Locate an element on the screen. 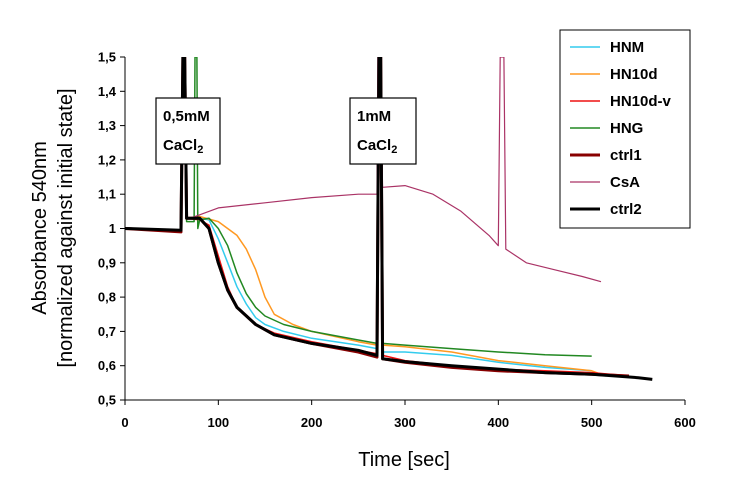 The image size is (730, 490). y-tick-label: 1 is located at coordinates (112, 228).